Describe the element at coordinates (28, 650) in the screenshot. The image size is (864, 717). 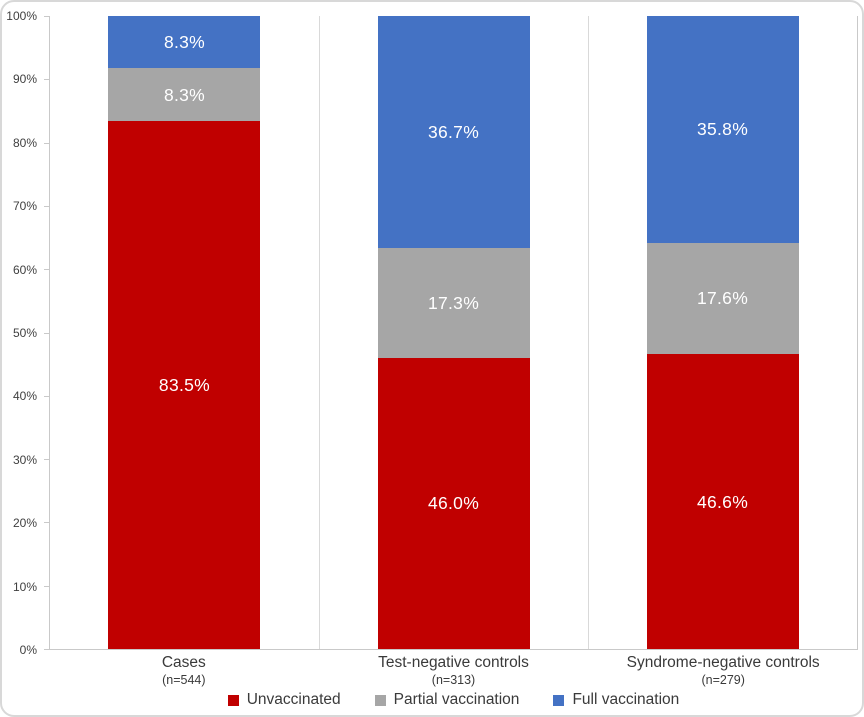
I see `y-tick-label: 0%` at that location.